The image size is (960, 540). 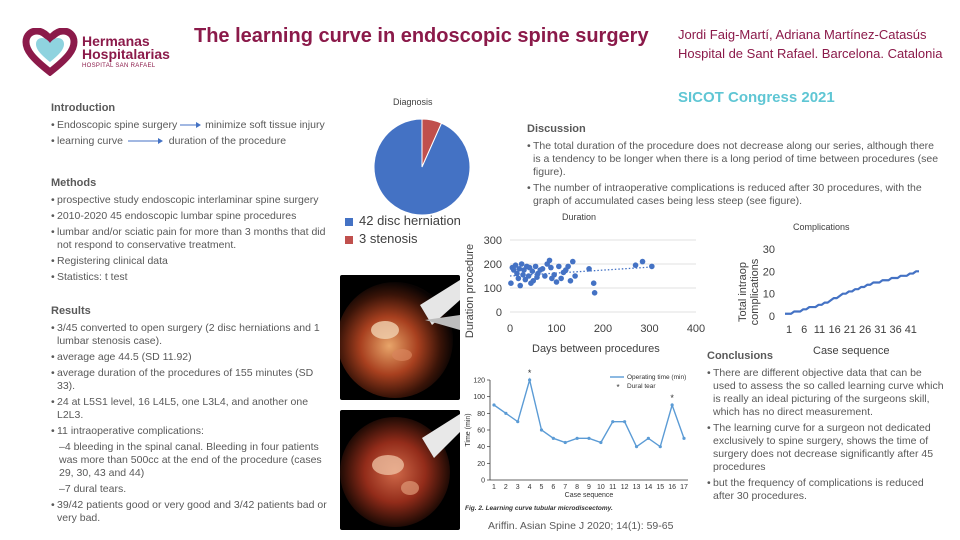 What do you see at coordinates (684, 487) in the screenshot?
I see `x-tick-label: 17` at bounding box center [684, 487].